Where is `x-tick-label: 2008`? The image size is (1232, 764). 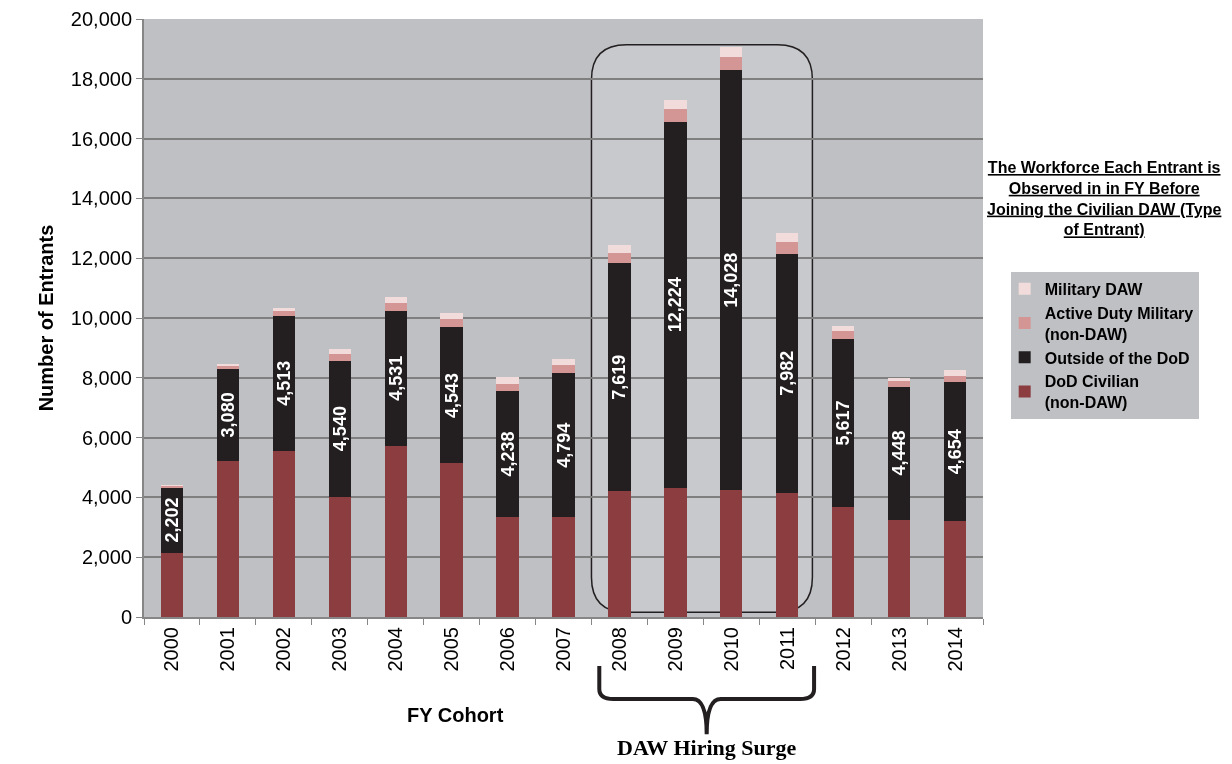 x-tick-label: 2008 is located at coordinates (618, 649).